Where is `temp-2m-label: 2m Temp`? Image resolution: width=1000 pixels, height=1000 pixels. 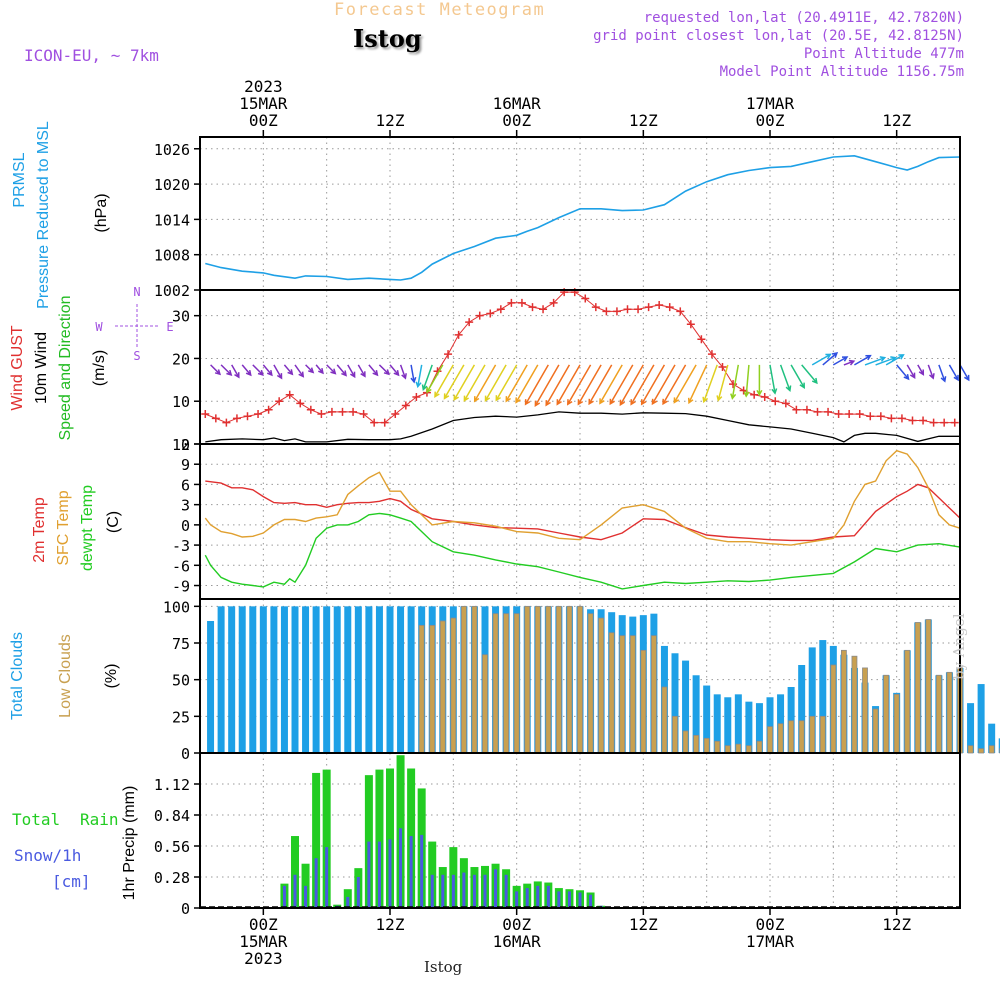
temp-2m-label: 2m Temp is located at coordinates (39, 530).